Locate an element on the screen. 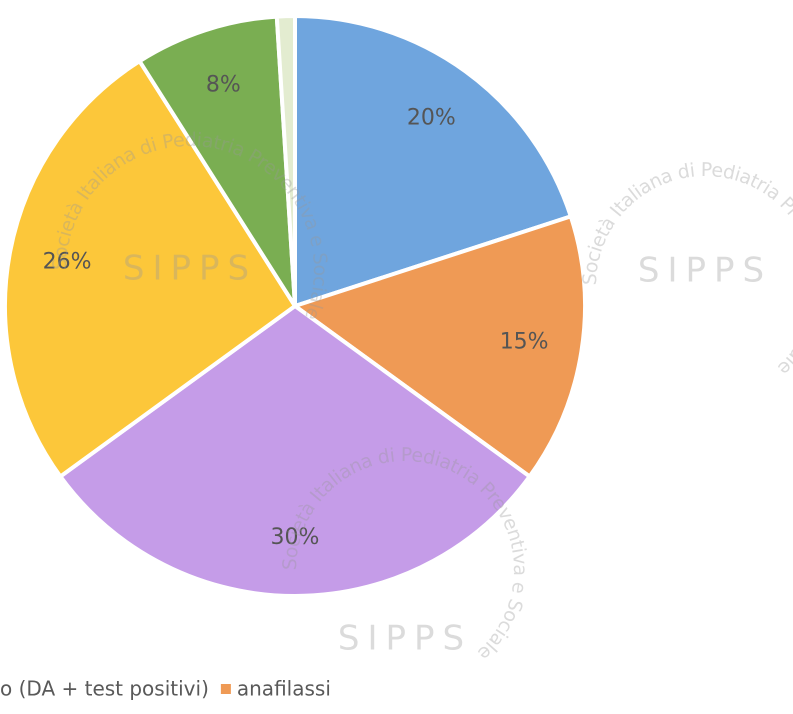 The width and height of the screenshot is (793, 714). legend-label: o (DA + test positivi) is located at coordinates (104, 689).